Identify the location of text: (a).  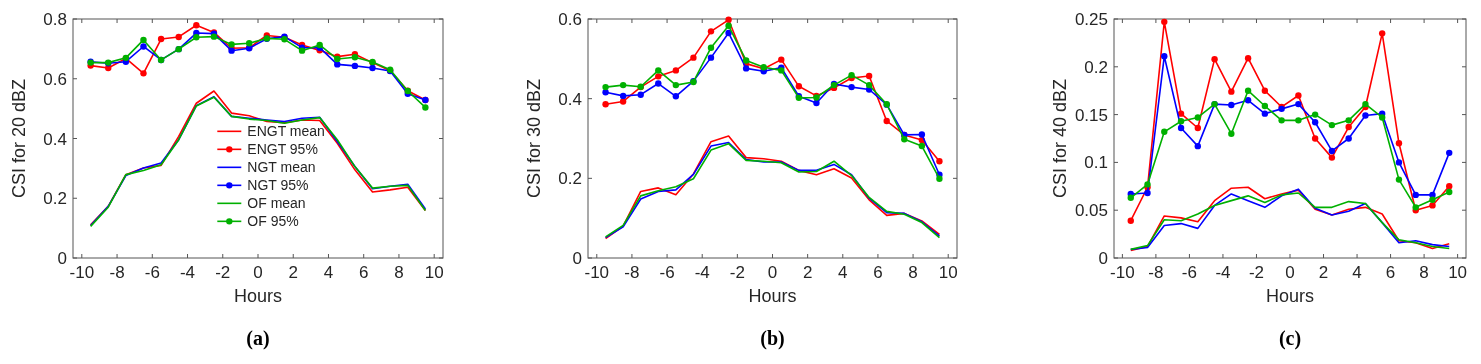
(258, 338).